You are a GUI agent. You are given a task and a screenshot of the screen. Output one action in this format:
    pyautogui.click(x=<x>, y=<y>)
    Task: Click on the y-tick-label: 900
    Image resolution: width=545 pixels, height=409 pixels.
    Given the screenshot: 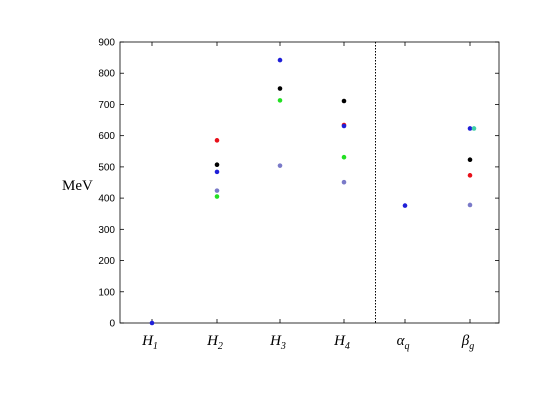 What is the action you would take?
    pyautogui.click(x=106, y=43)
    